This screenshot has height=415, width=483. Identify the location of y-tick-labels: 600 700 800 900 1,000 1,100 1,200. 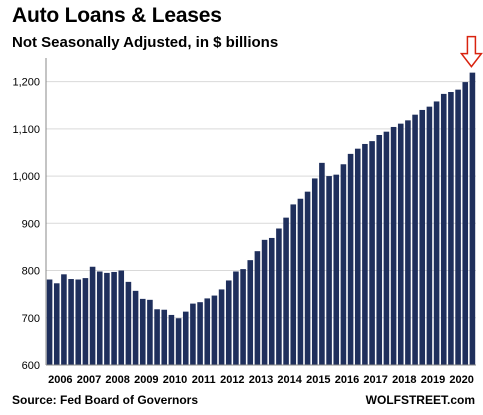
(26, 224).